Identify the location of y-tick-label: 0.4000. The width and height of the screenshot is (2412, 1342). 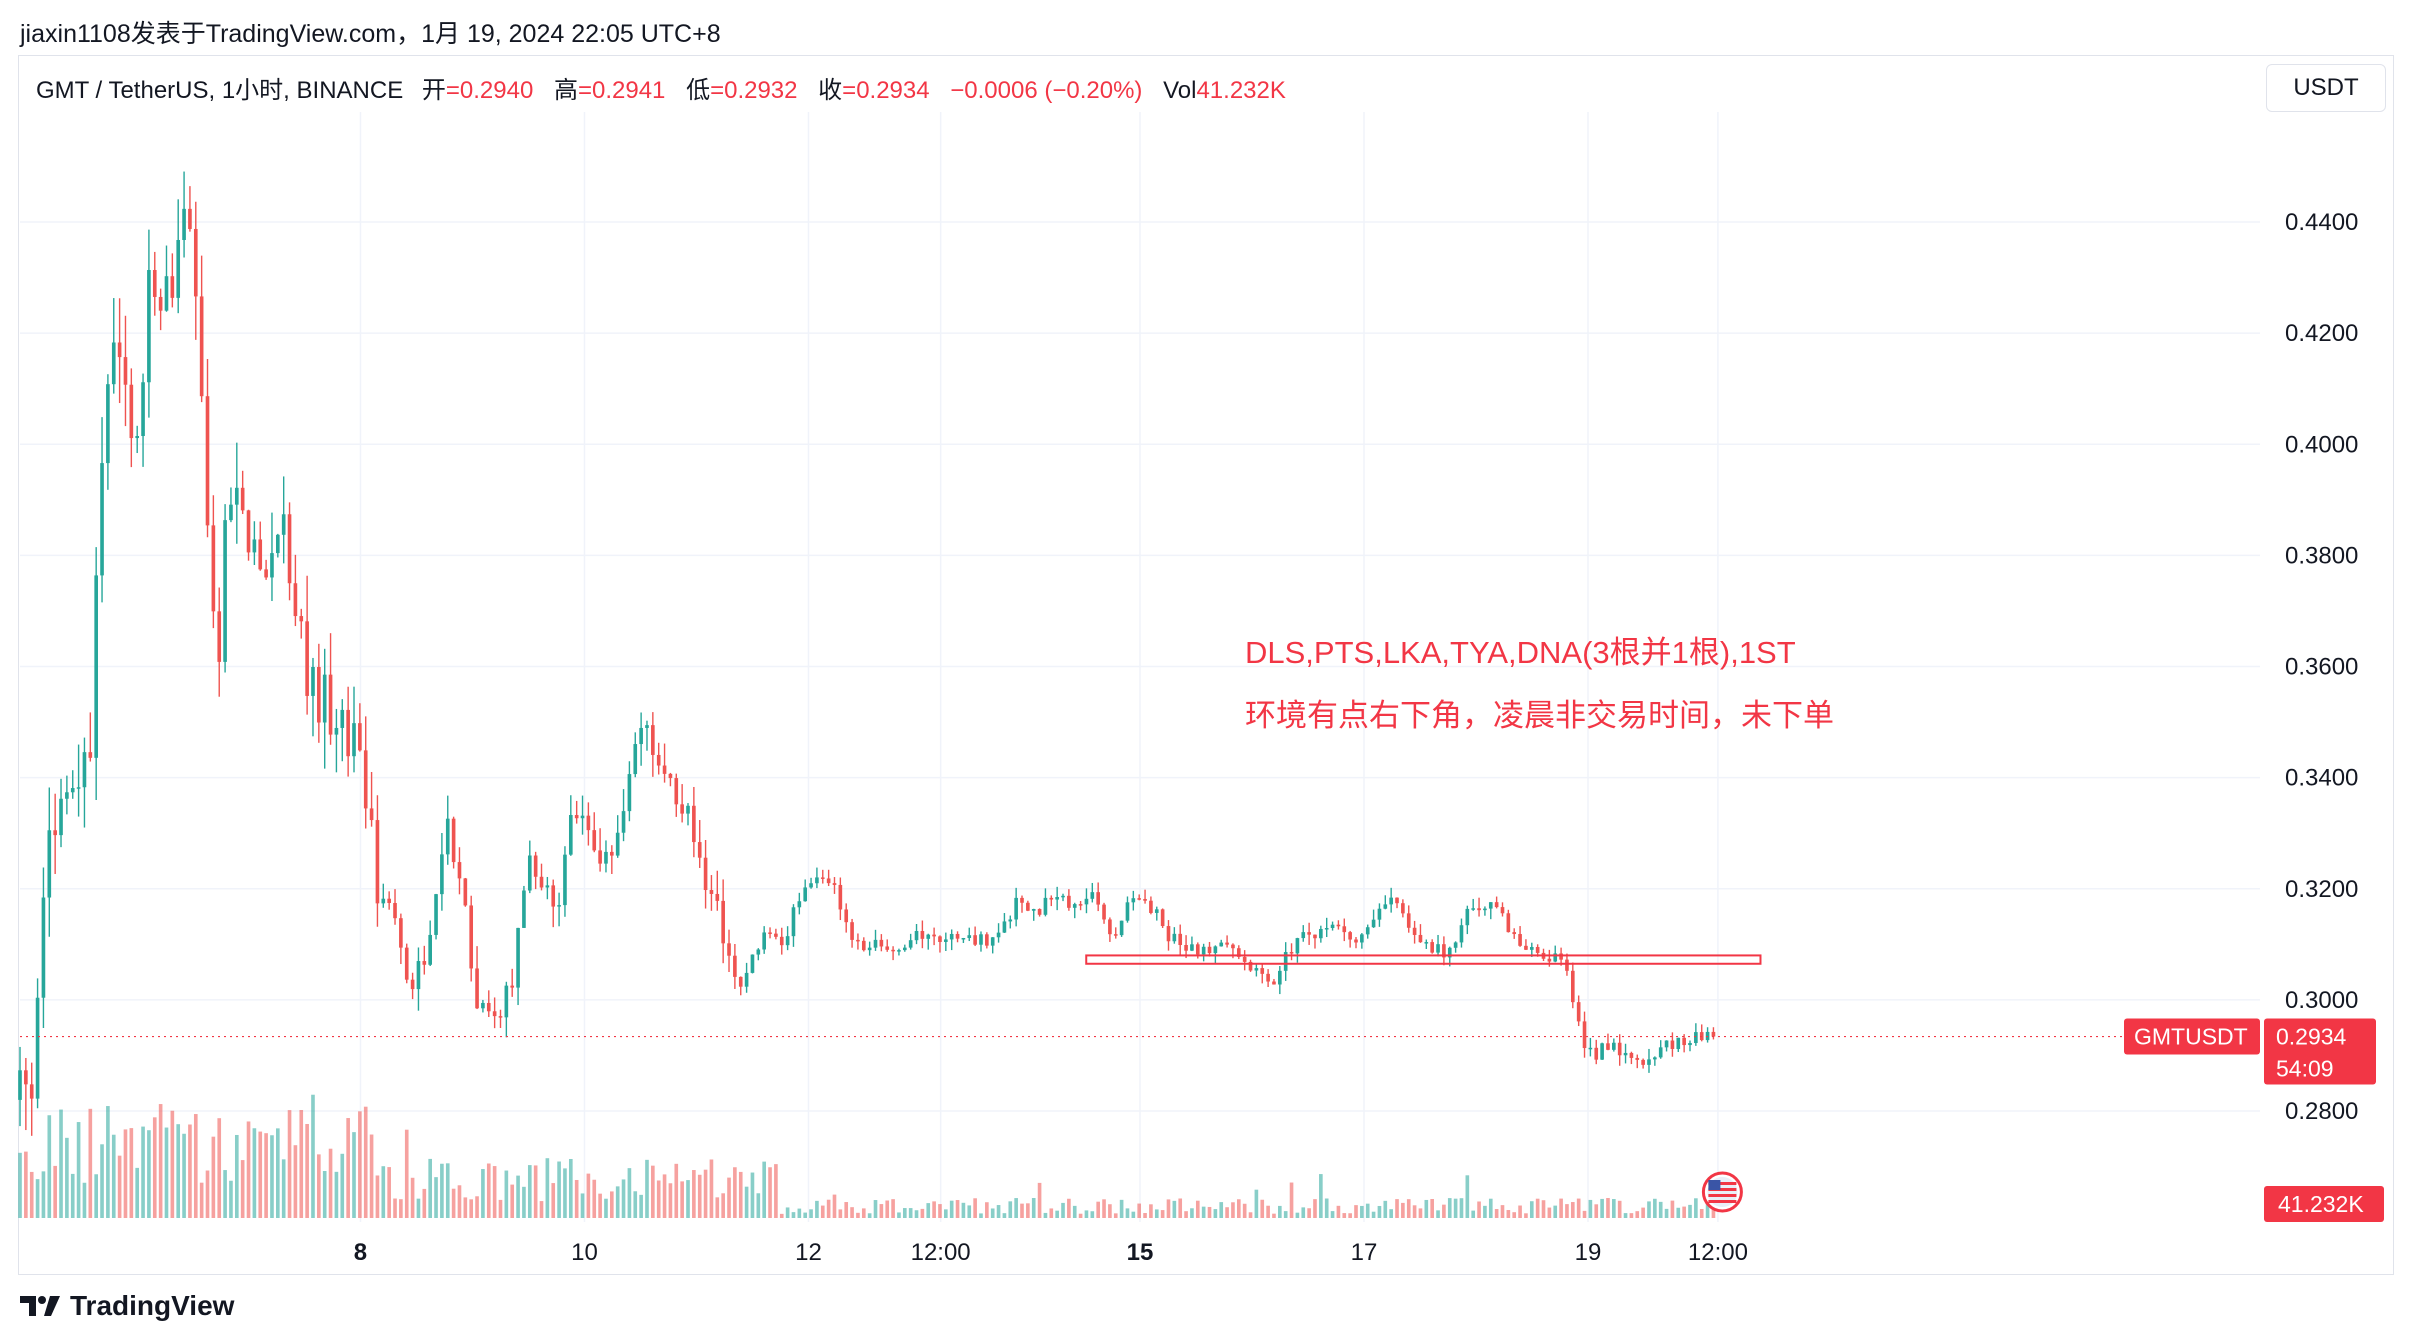
(2321, 444).